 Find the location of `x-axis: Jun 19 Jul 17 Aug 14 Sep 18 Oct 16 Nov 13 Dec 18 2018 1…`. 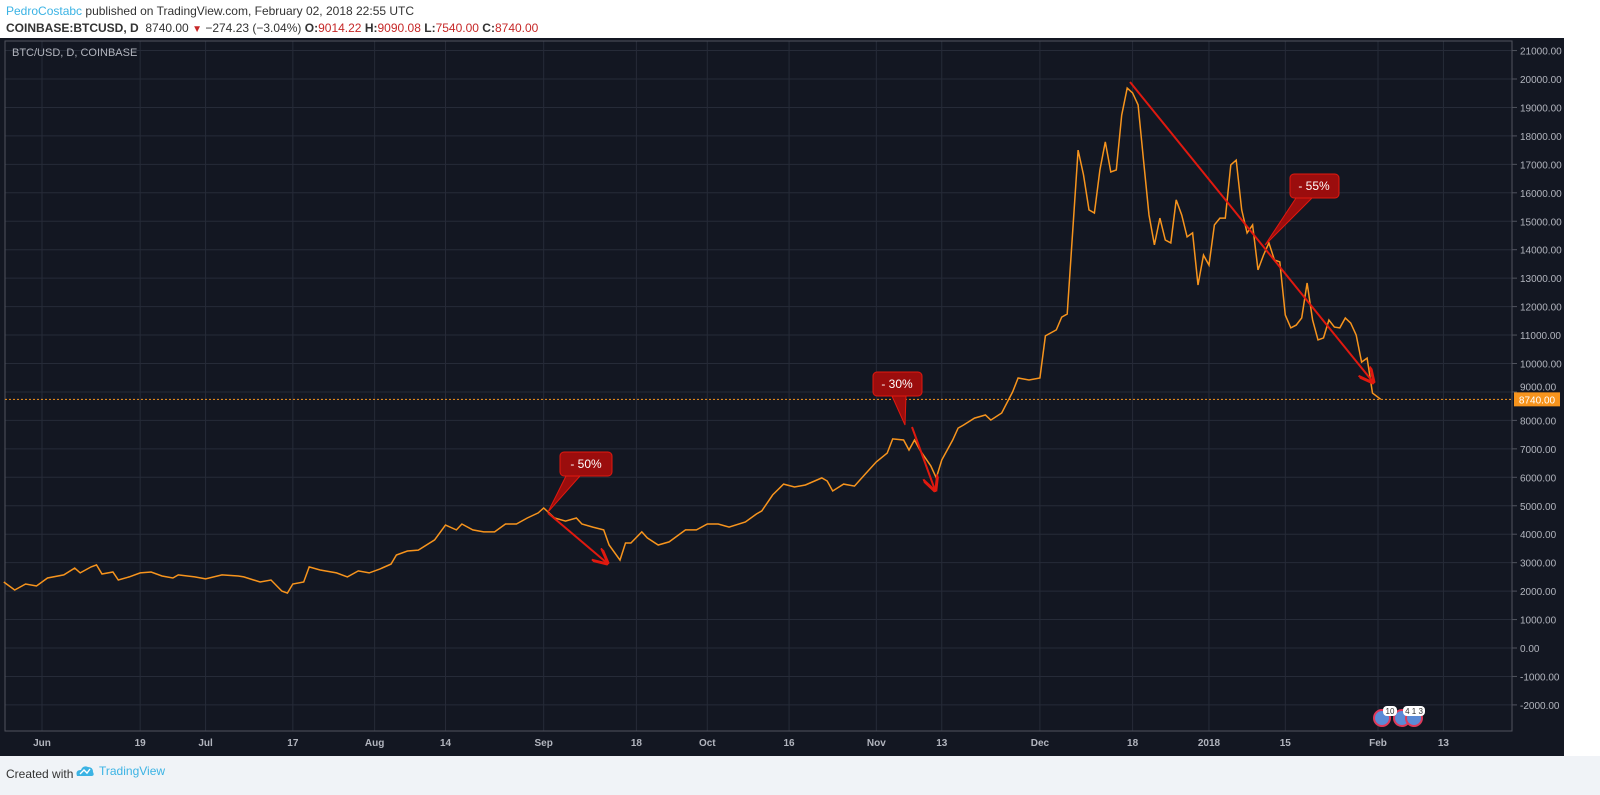

x-axis: Jun 19 Jul 17 Aug 14 Sep 18 Oct 16 Nov 13 Dec 18 2018 1… is located at coordinates (741, 743).